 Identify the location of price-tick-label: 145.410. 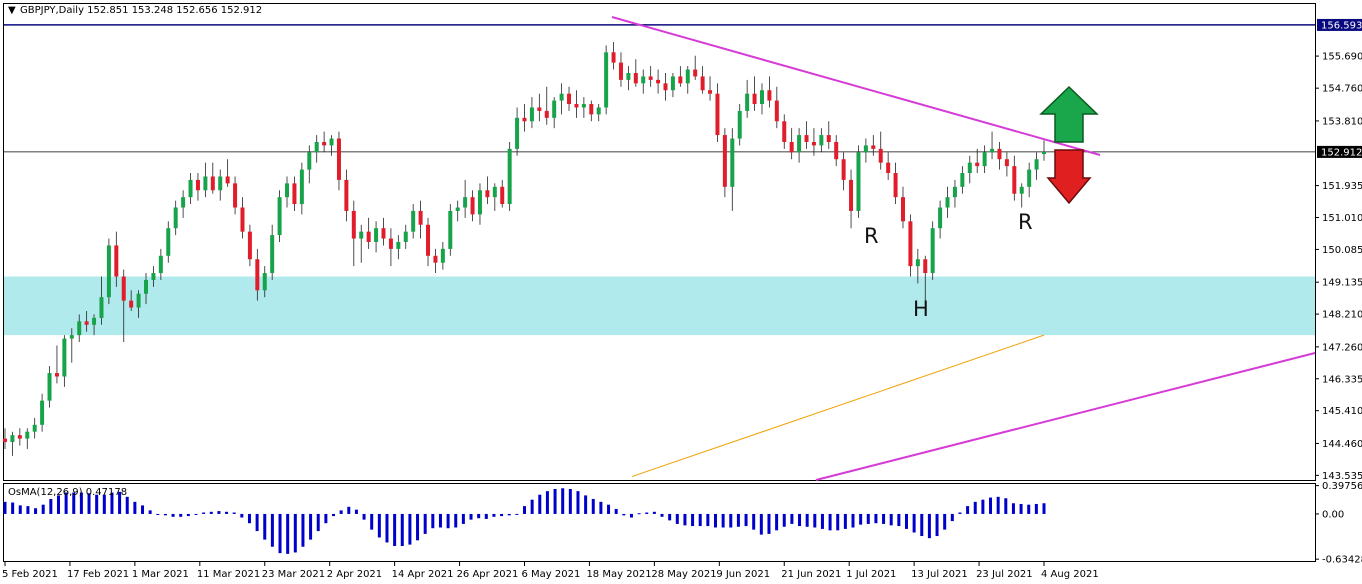
(1342, 411).